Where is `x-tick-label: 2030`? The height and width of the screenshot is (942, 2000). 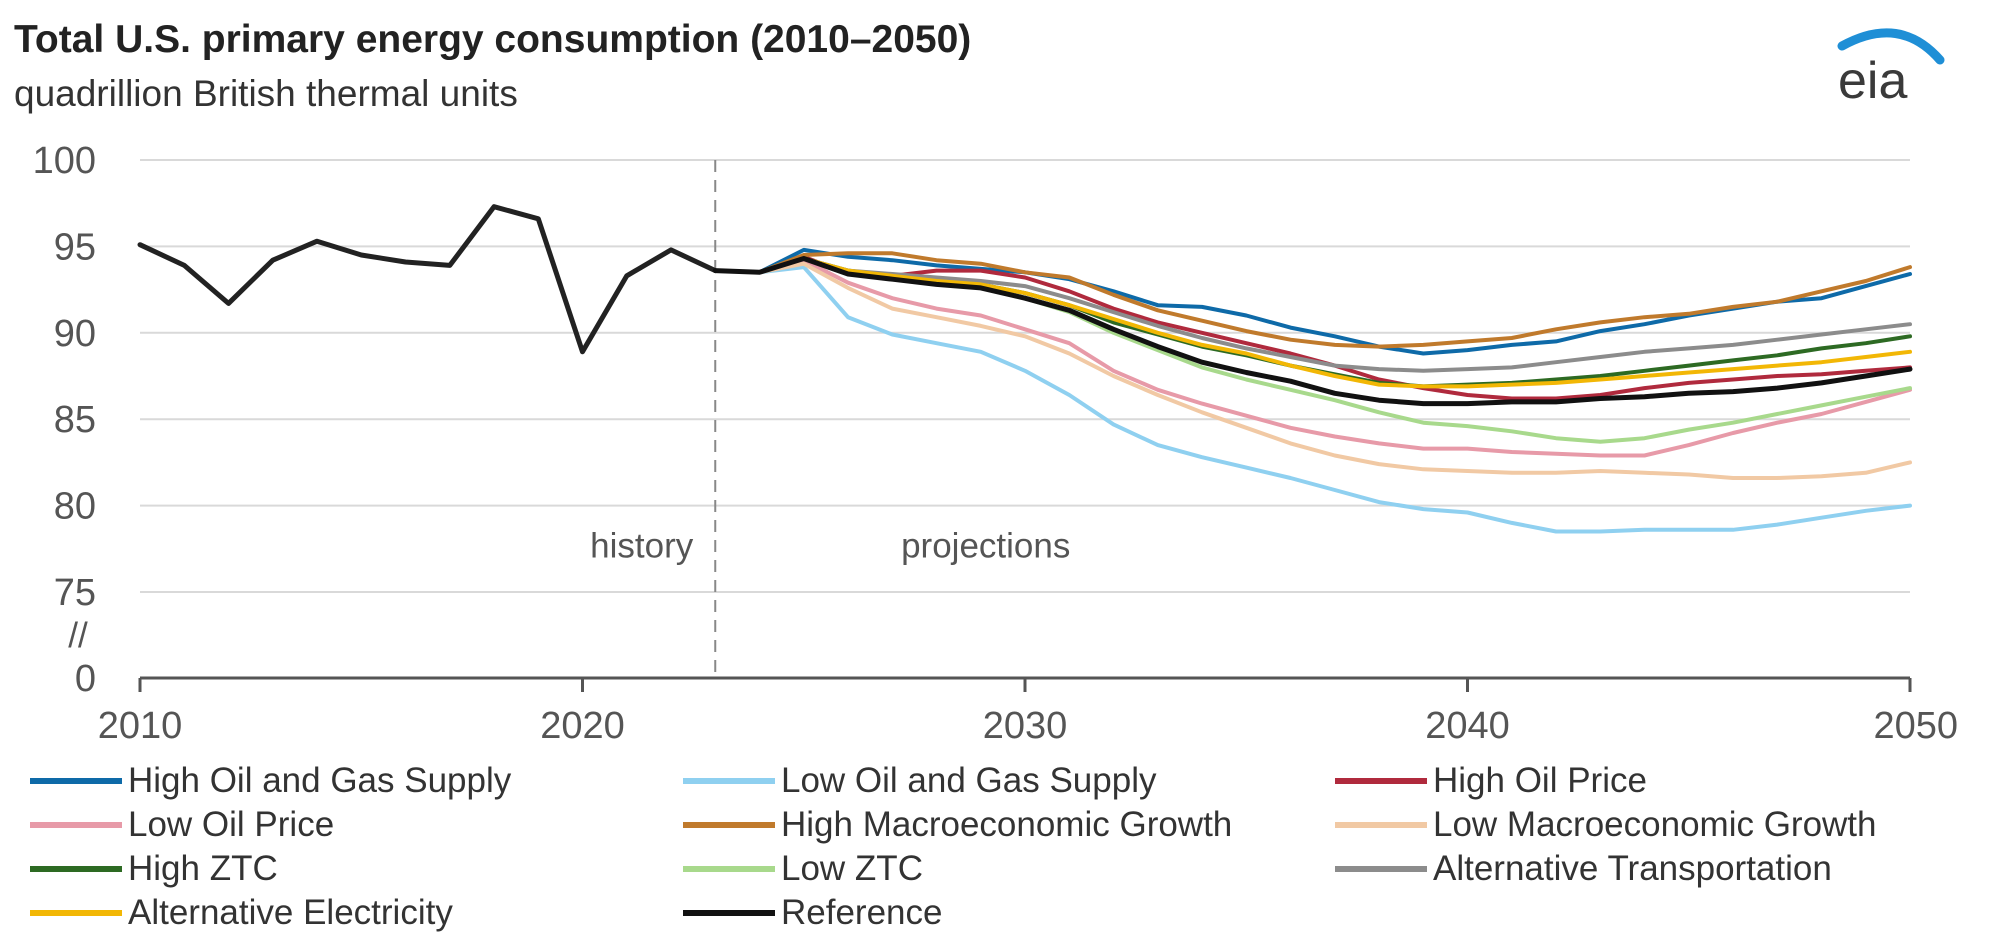 x-tick-label: 2030 is located at coordinates (1025, 726).